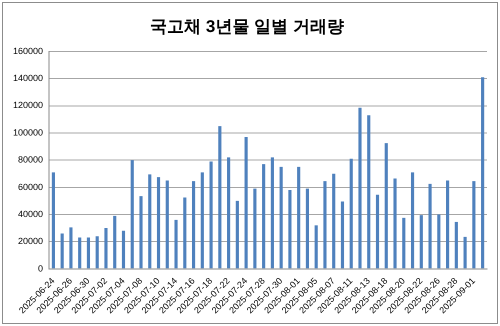  What do you see at coordinates (28, 51) in the screenshot?
I see `y-tick-label: 160000` at bounding box center [28, 51].